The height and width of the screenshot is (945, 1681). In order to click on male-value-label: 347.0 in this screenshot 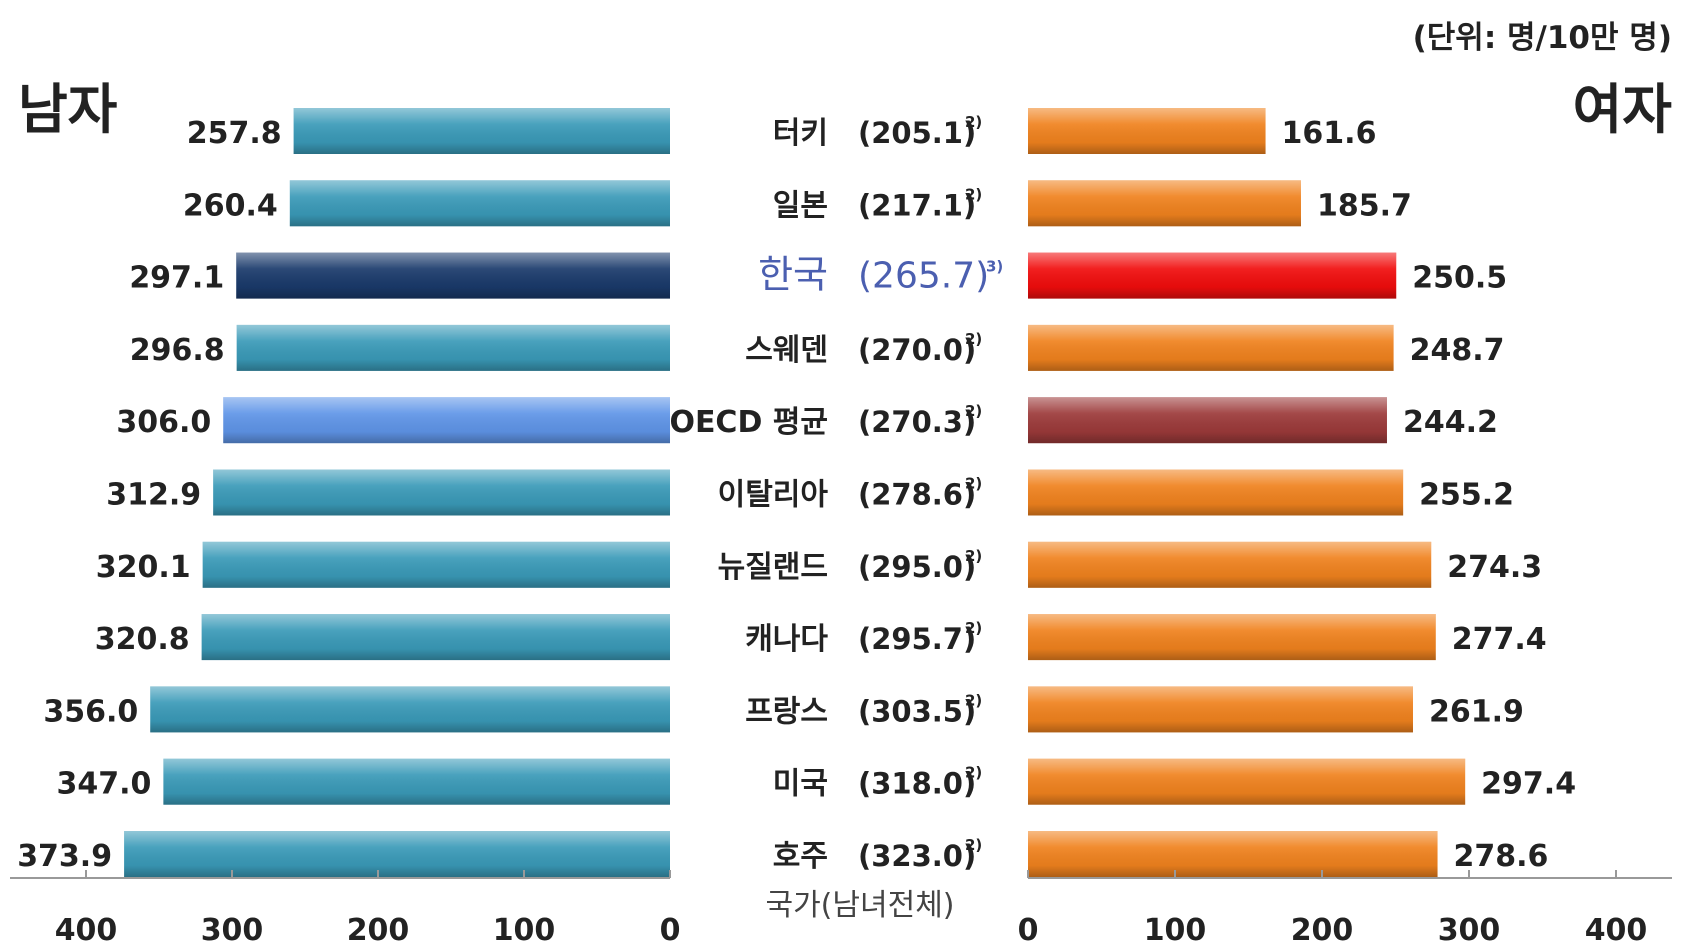, I will do `click(103, 784)`.